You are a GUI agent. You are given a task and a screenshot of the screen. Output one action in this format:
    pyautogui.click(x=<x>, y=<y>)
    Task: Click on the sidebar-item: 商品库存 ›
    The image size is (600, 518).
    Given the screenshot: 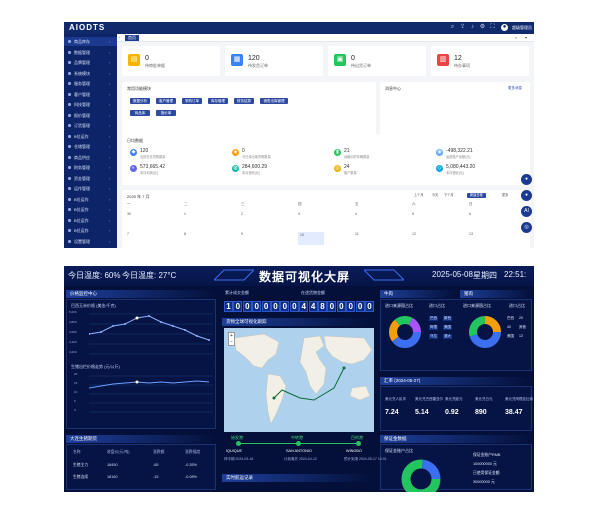 What is the action you would take?
    pyautogui.click(x=90, y=41)
    